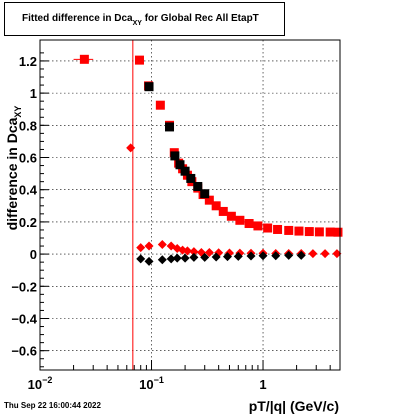  What do you see at coordinates (28, 61) in the screenshot?
I see `y-tick-label: 1.2` at bounding box center [28, 61].